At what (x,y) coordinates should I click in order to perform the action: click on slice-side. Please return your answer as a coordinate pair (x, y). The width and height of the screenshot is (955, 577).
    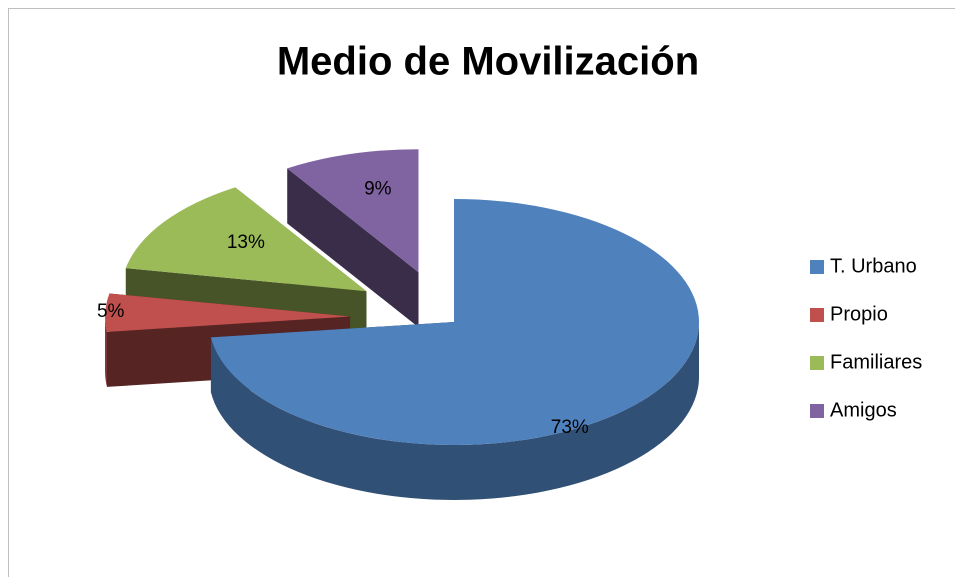
    Looking at the image, I should click on (353, 248).